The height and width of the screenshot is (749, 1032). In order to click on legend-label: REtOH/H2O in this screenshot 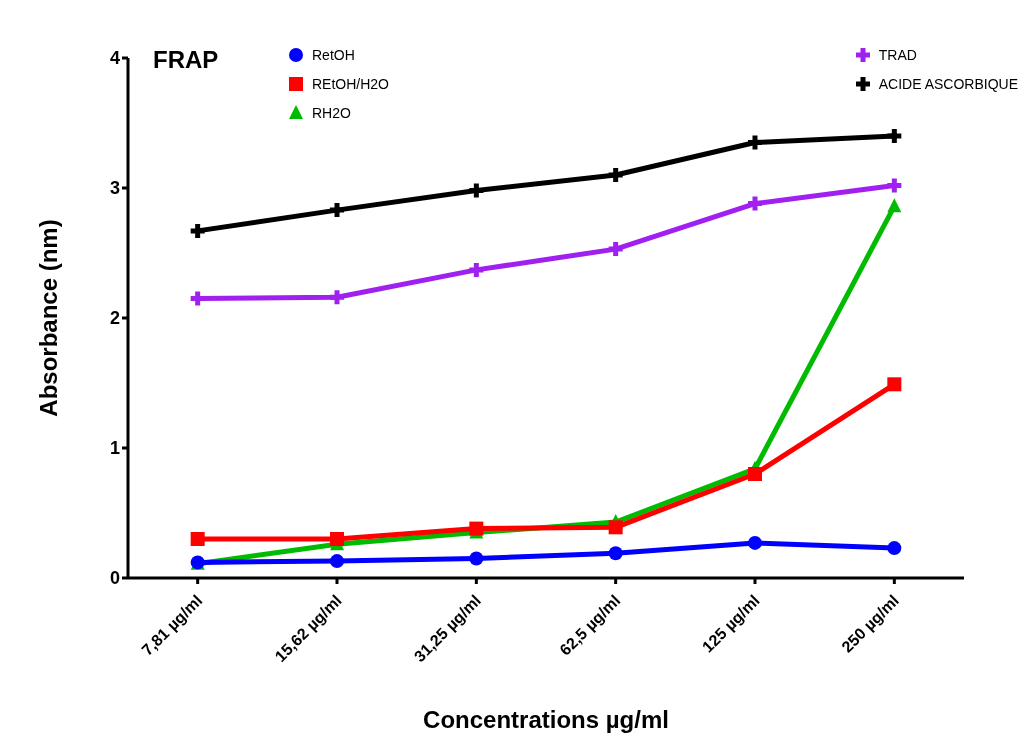, I will do `click(351, 83)`.